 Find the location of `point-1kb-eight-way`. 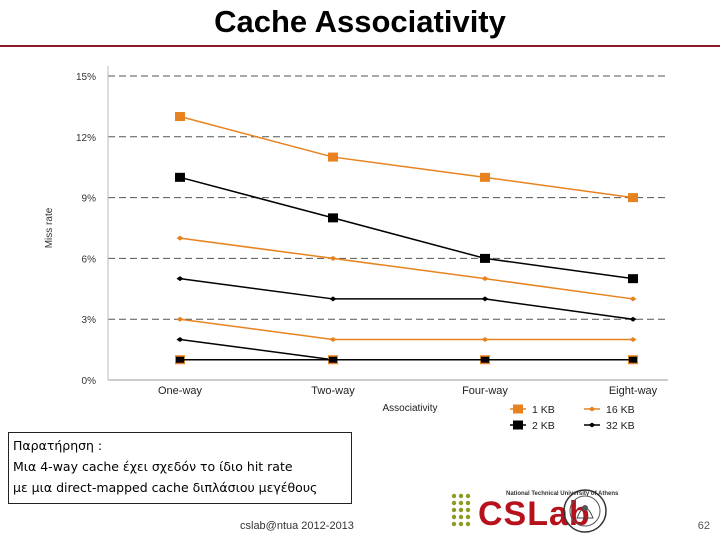

point-1kb-eight-way is located at coordinates (633, 198).